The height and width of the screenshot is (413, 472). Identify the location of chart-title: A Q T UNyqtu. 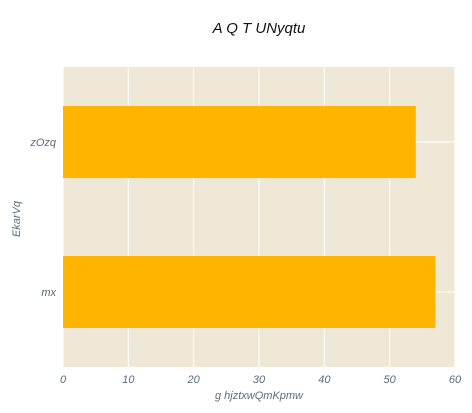
(259, 28).